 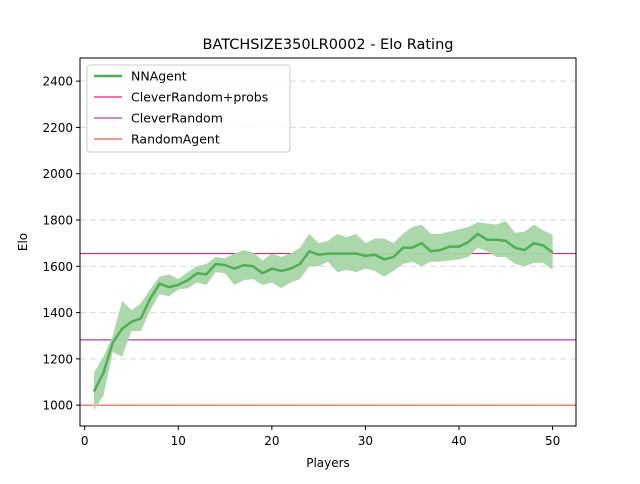 What do you see at coordinates (85, 441) in the screenshot?
I see `x-tick-label: 0` at bounding box center [85, 441].